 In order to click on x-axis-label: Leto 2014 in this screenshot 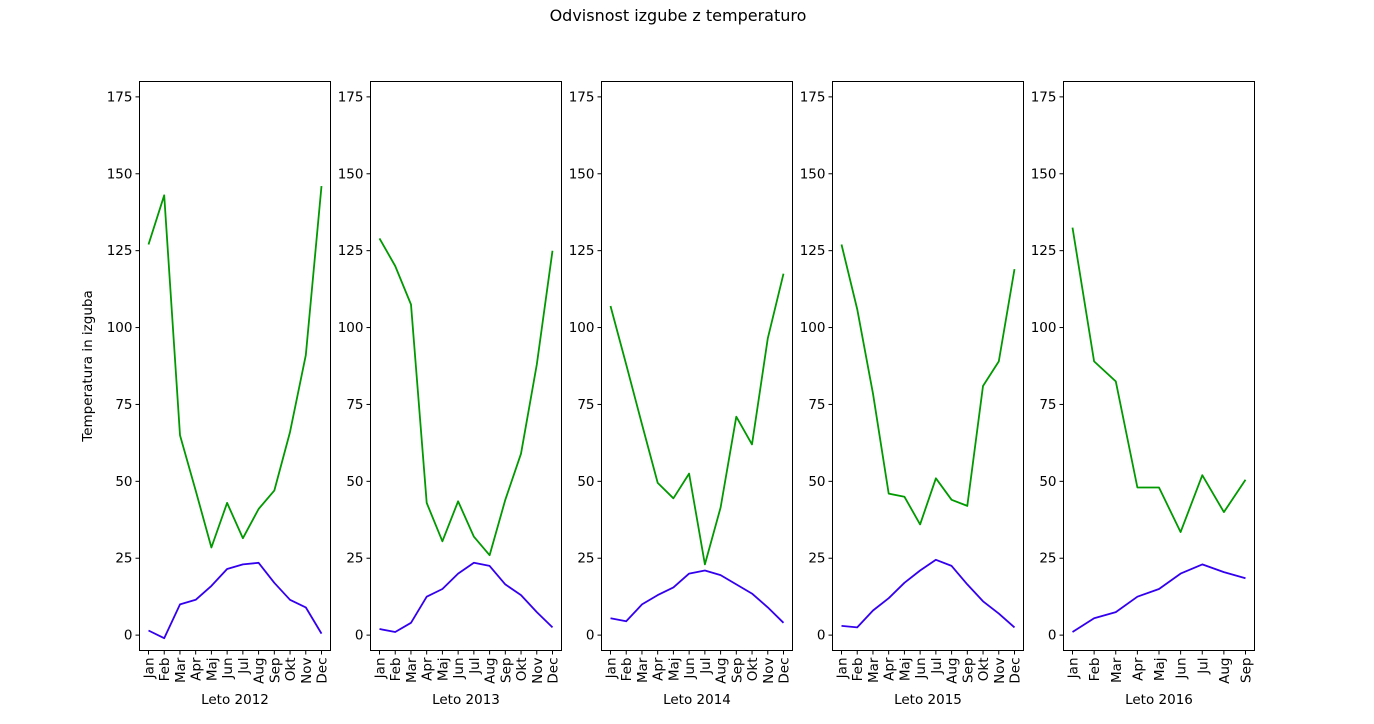, I will do `click(697, 700)`.